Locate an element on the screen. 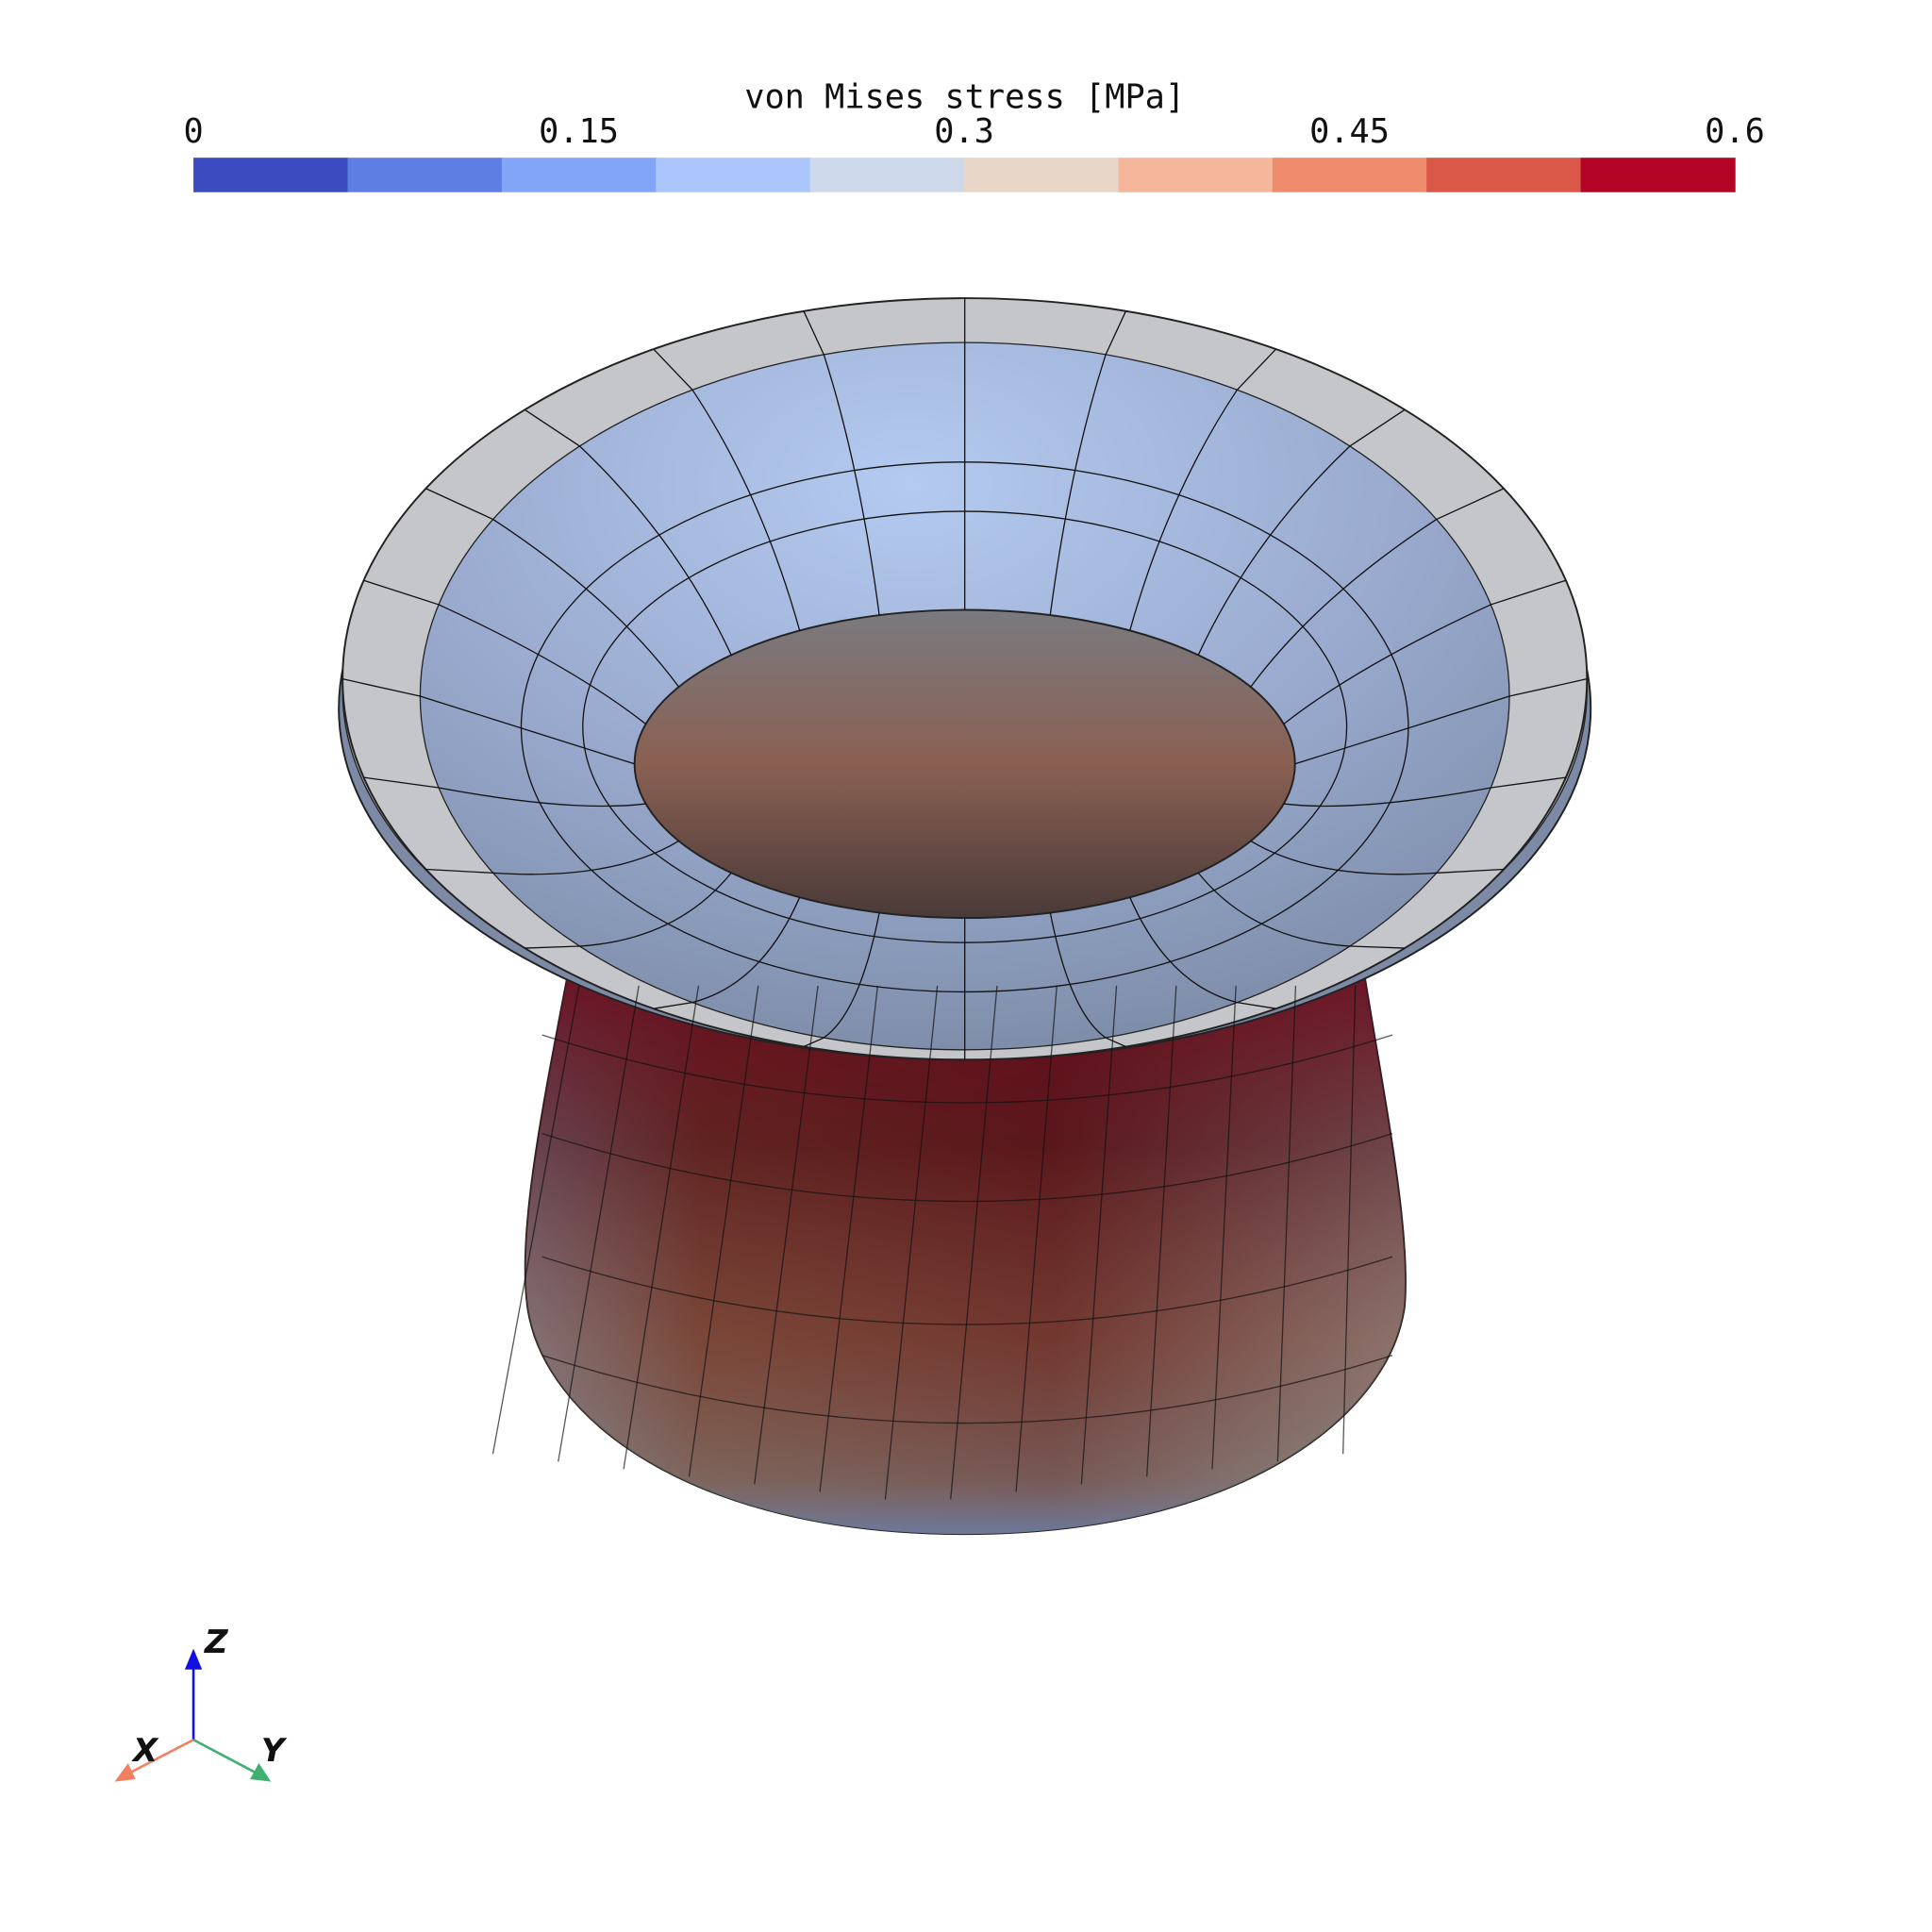  axes-triad: Z X Y is located at coordinates (201, 1703).